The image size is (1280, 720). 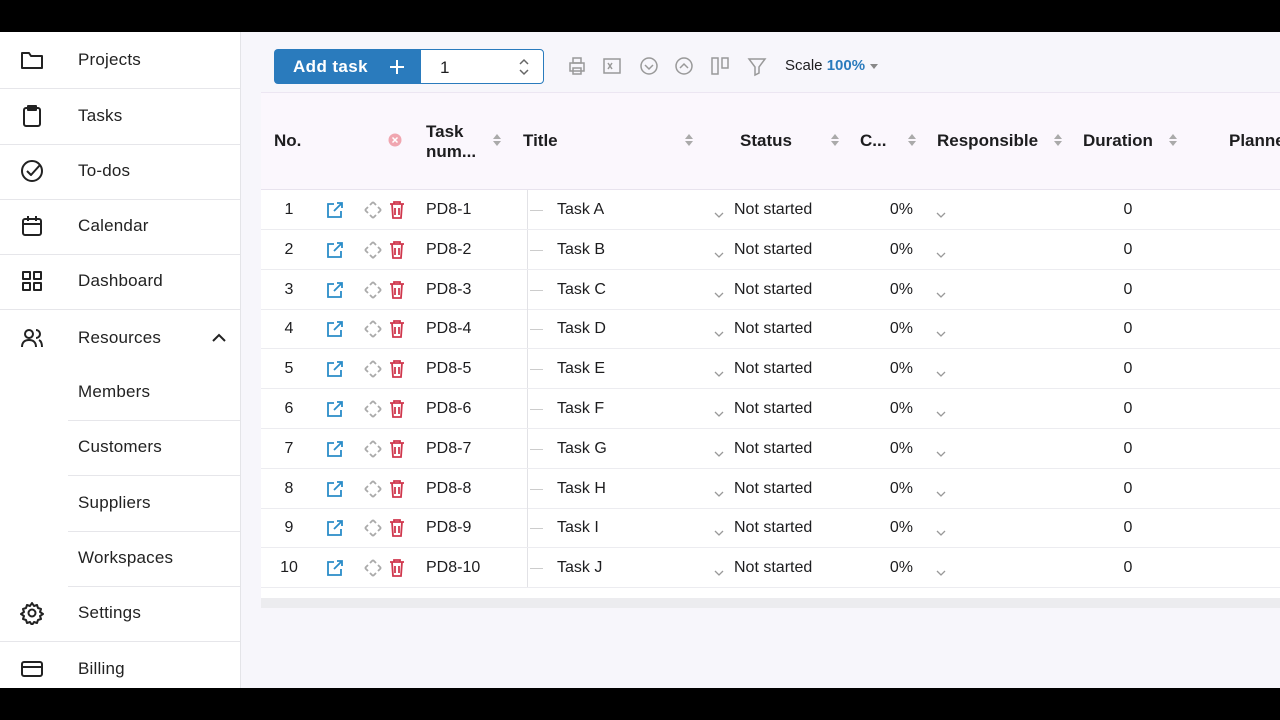 I want to click on task-row: 1 PD8-1 Task A Not started 0% 0, so click(x=770, y=210).